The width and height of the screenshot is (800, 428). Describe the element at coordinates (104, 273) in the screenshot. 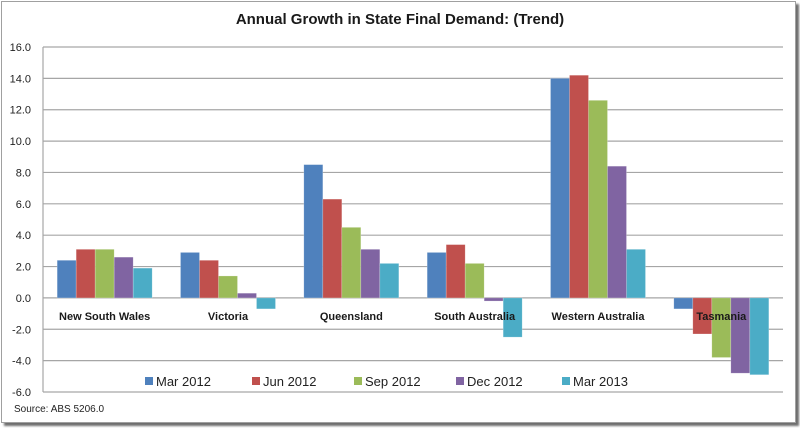

I see `bar-new-south-wales-sep-2012` at that location.